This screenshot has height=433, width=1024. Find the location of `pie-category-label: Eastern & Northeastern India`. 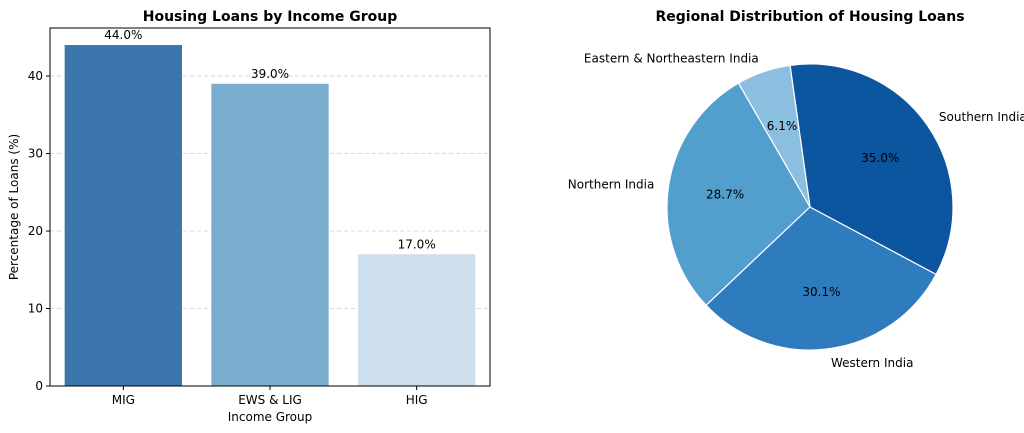

pie-category-label: Eastern & Northeastern India is located at coordinates (671, 58).